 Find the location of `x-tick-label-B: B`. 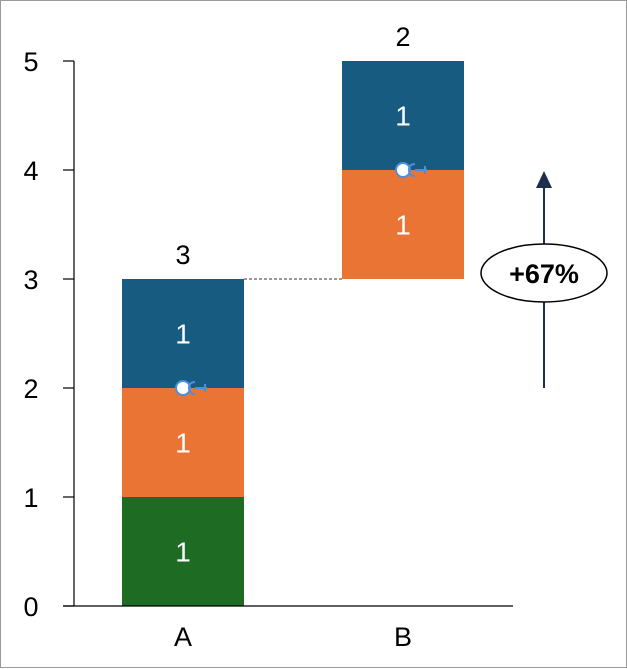

x-tick-label-B: B is located at coordinates (403, 637).